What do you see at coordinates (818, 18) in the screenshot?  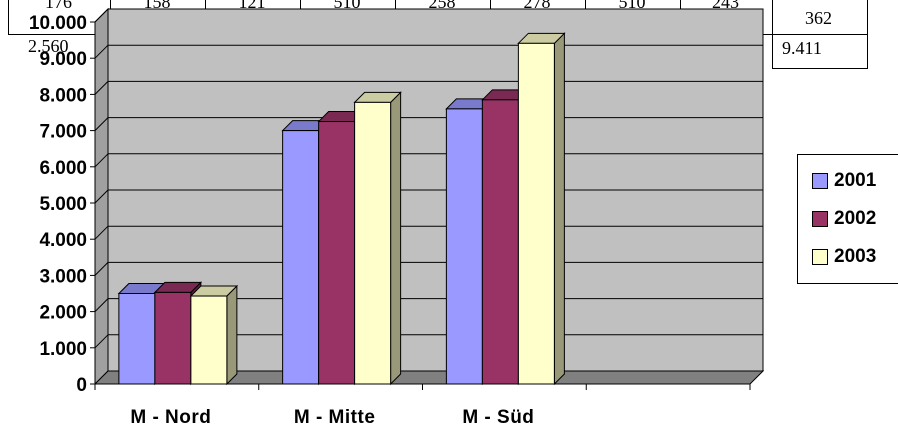 I see `background-table-value: 362` at bounding box center [818, 18].